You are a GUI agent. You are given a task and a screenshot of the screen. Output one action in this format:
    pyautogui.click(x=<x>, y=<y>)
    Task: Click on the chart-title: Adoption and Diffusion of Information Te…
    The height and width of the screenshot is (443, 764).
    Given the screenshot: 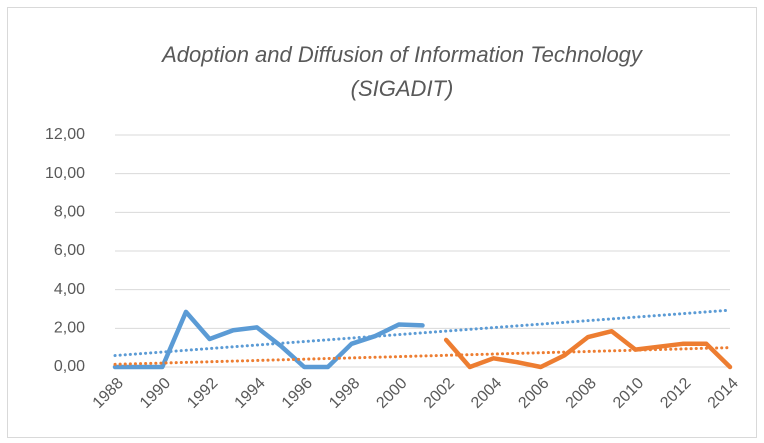 What is the action you would take?
    pyautogui.click(x=402, y=54)
    